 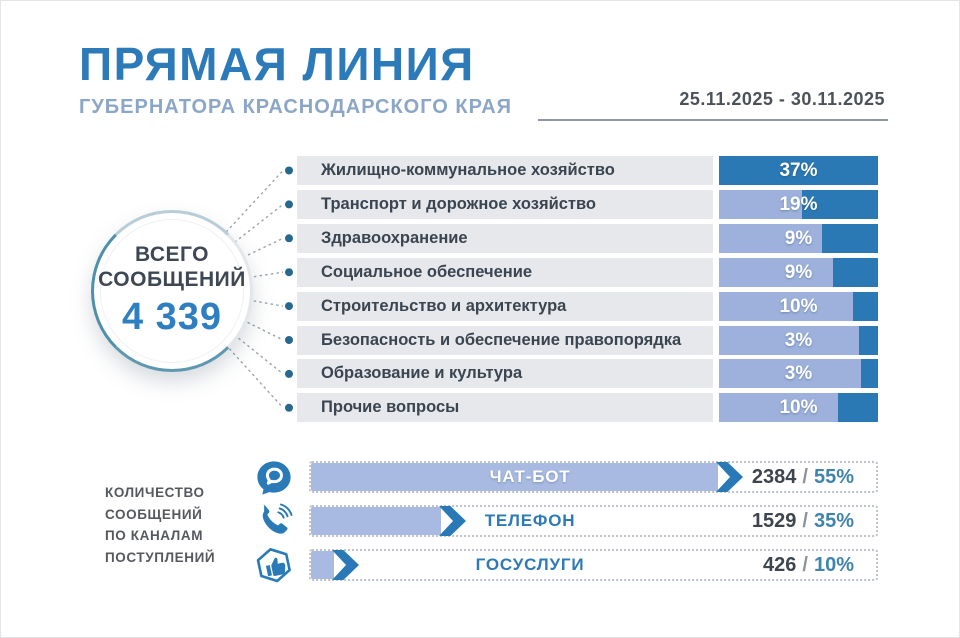 I want to click on category-percent-value: 37%, so click(x=798, y=170).